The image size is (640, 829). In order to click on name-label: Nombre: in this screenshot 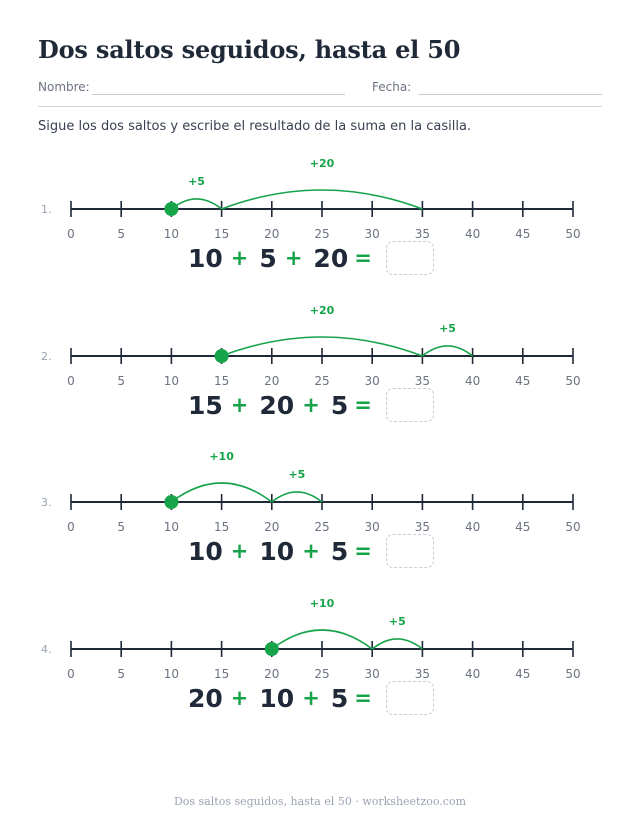, I will do `click(64, 87)`.